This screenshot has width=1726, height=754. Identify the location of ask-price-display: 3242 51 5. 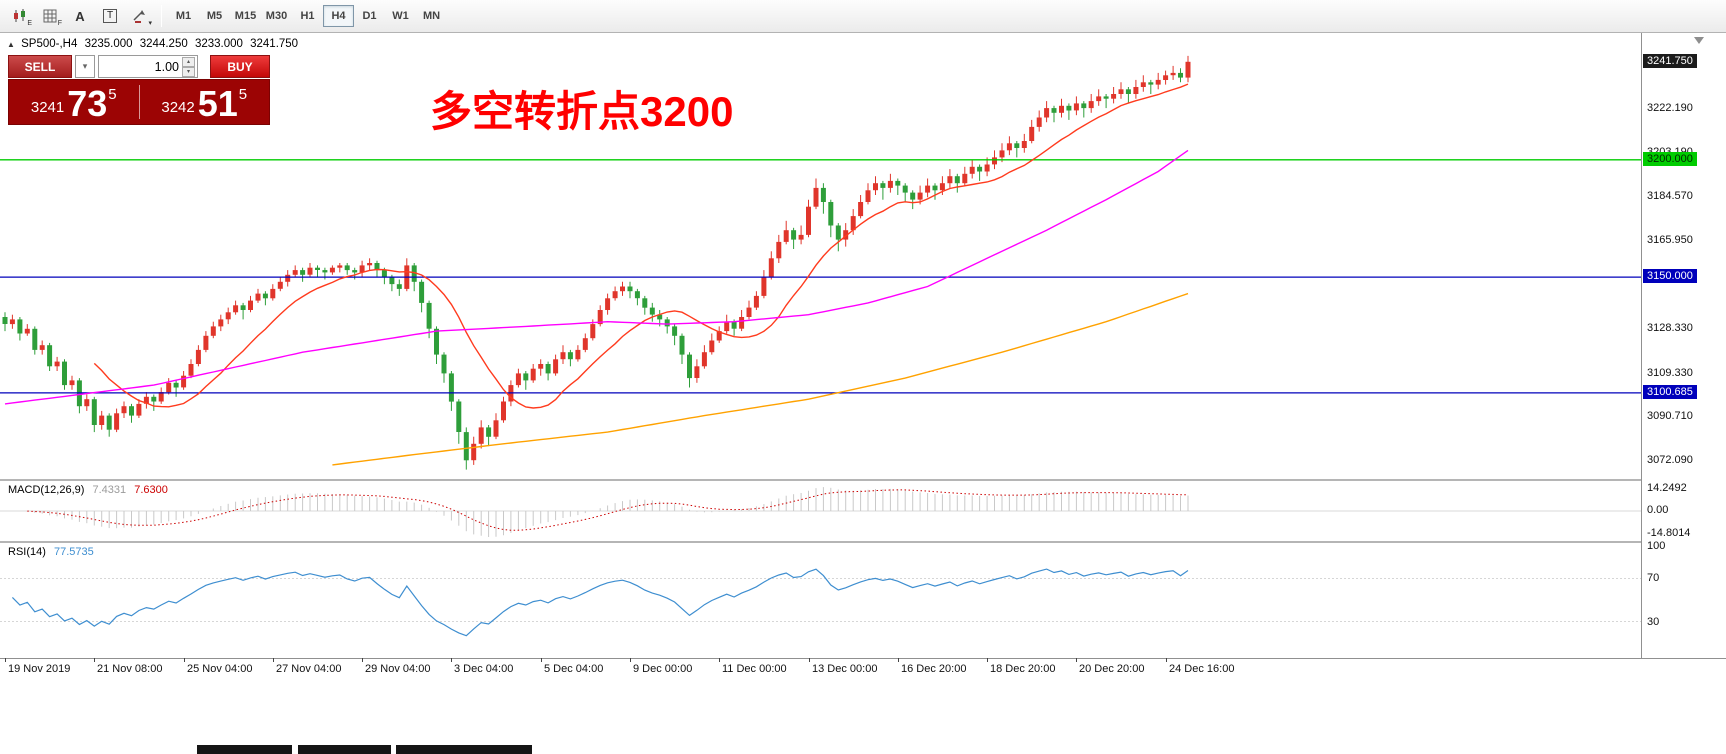
(205, 102).